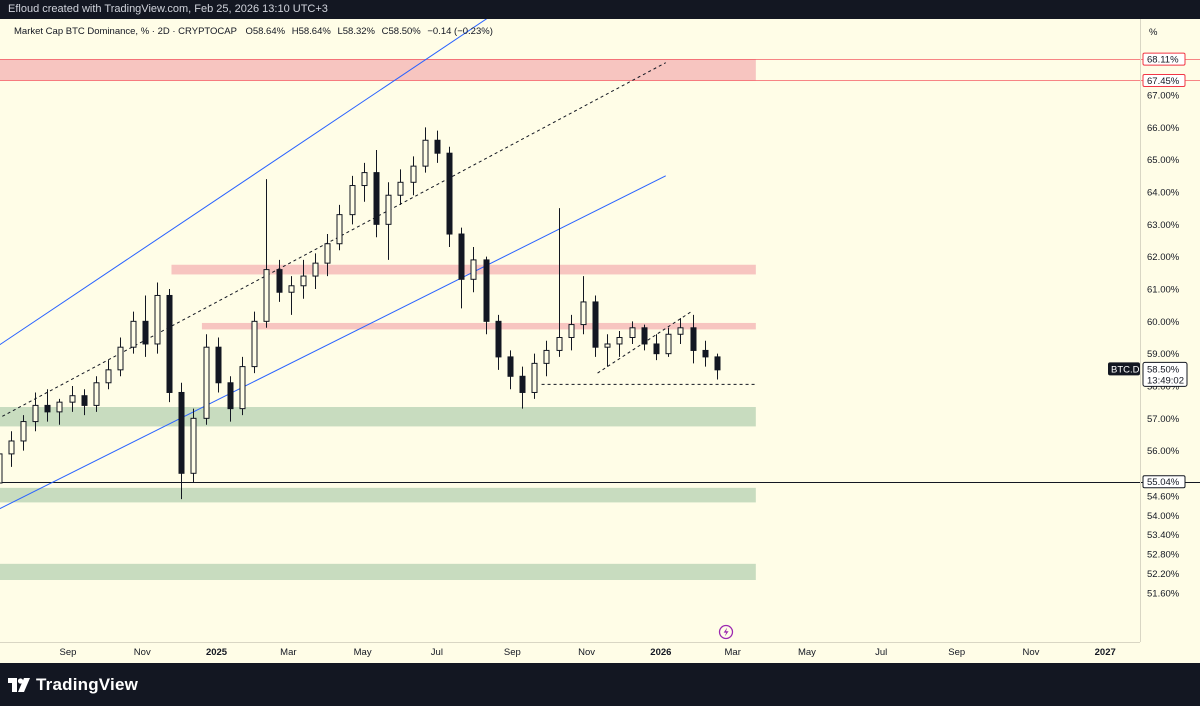 Image resolution: width=1200 pixels, height=706 pixels. Describe the element at coordinates (956, 652) in the screenshot. I see `time-tick-label-12: Sep` at that location.